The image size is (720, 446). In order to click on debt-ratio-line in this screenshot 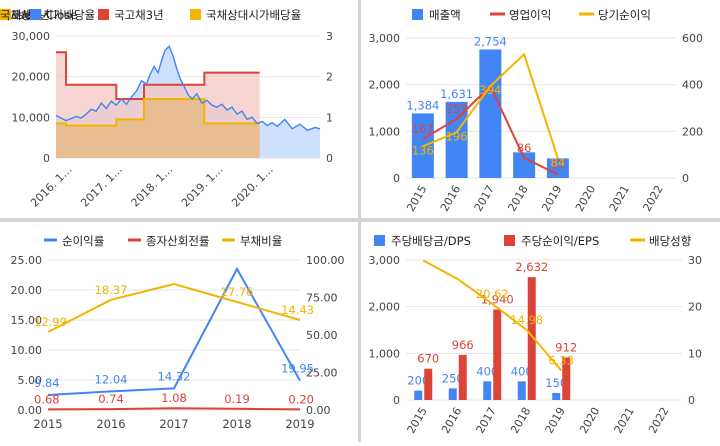, I will do `click(174, 307)`.